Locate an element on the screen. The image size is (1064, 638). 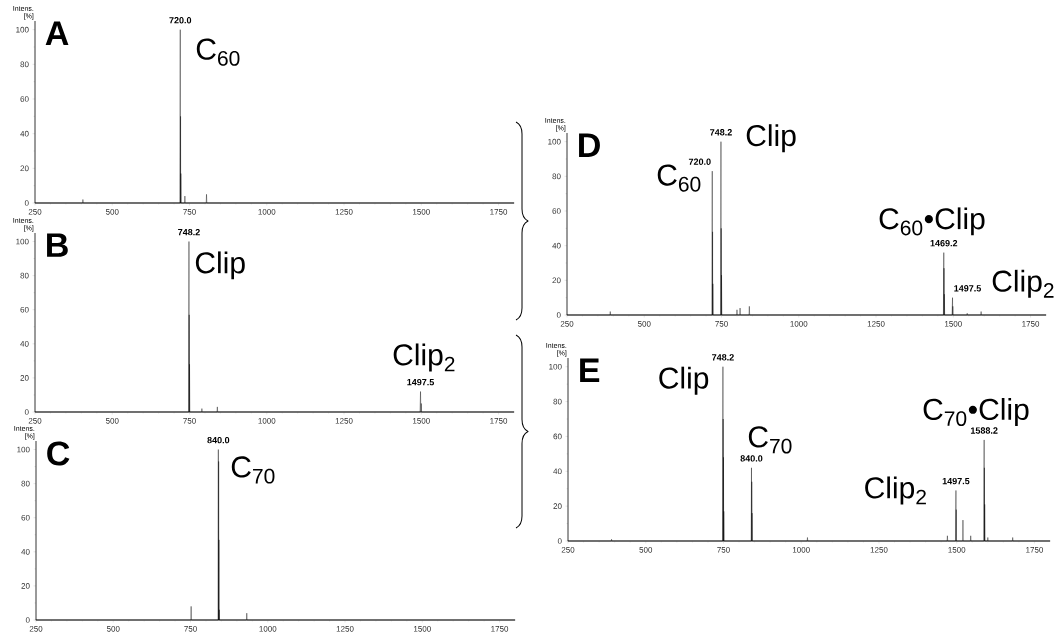
chart-title: E is located at coordinates (590, 370).